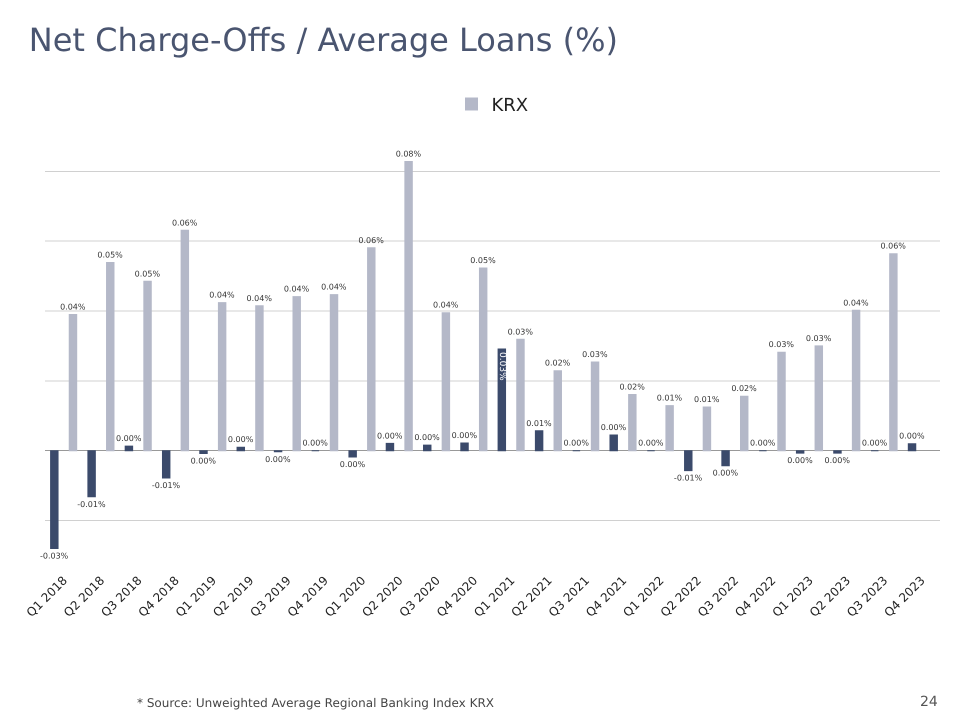  I want to click on text: * Source: Unweighted Average Regional Banking Index KRX, so click(315, 703).